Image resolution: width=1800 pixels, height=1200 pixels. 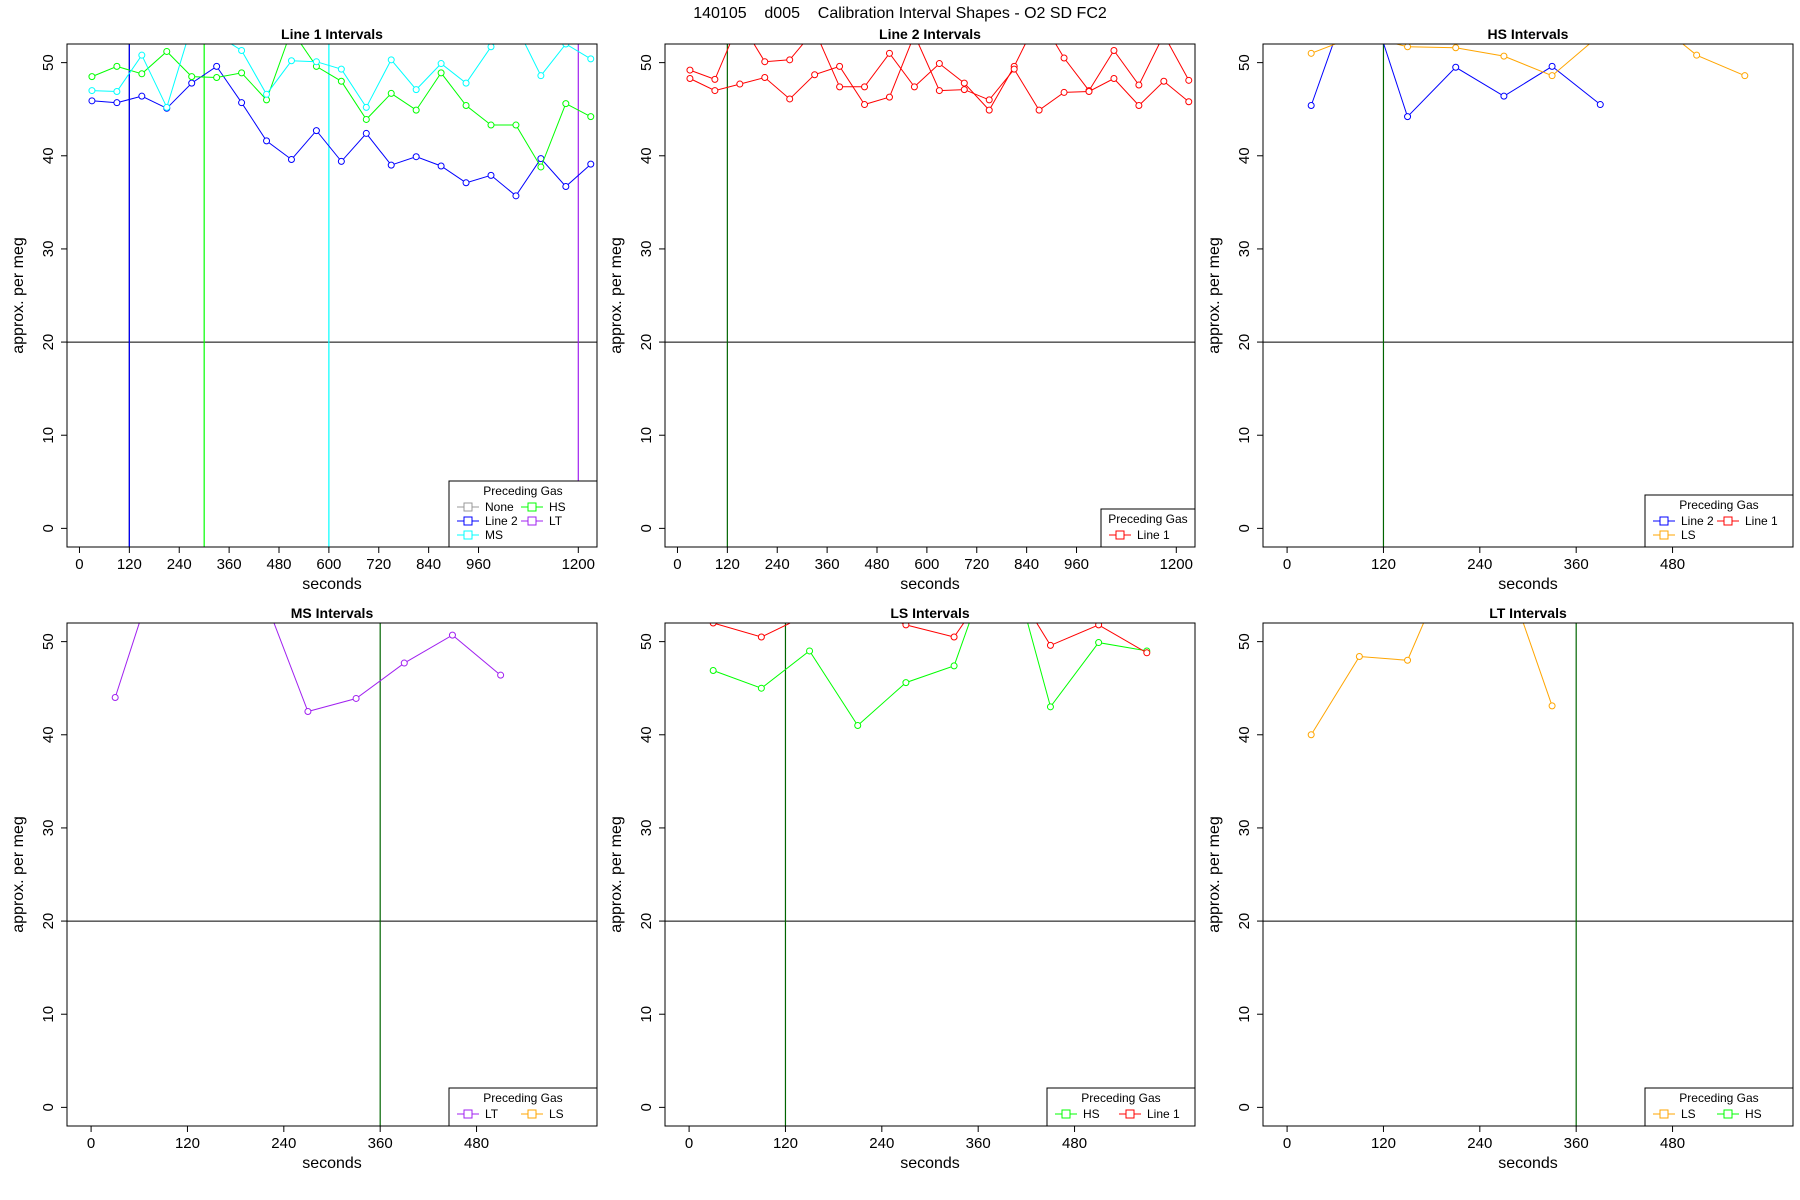 I want to click on plot-frame, so click(x=1528, y=295).